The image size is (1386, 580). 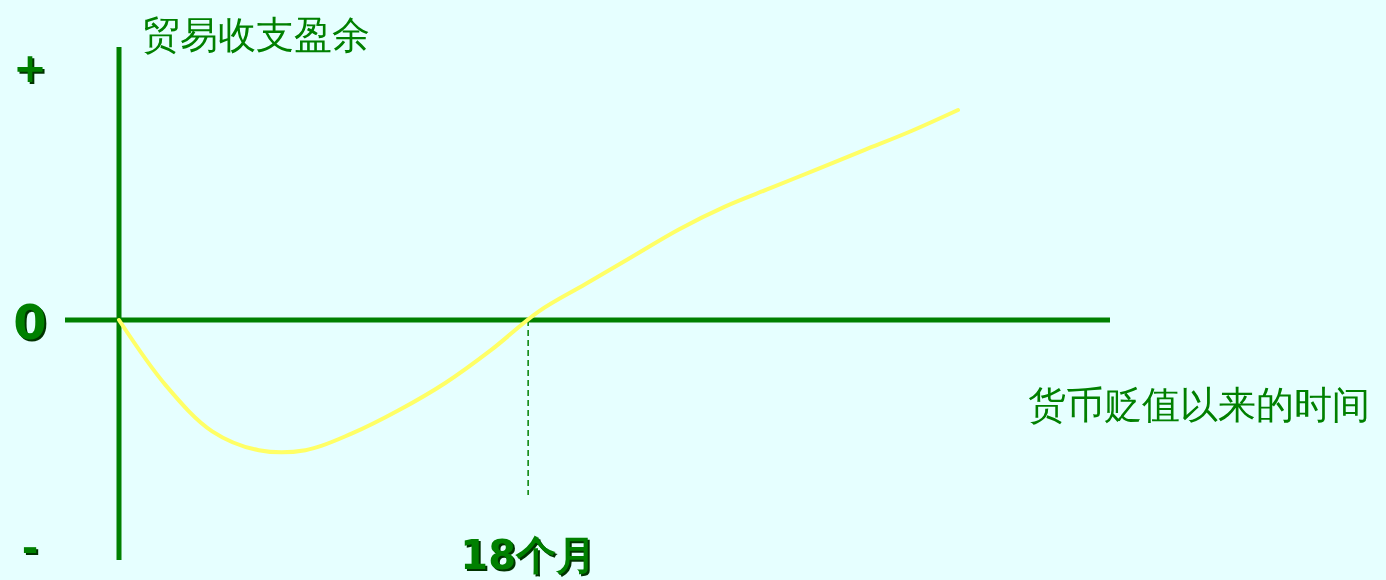 I want to click on x-axis-title: 货币贬值以来的时间, so click(x=1199, y=405).